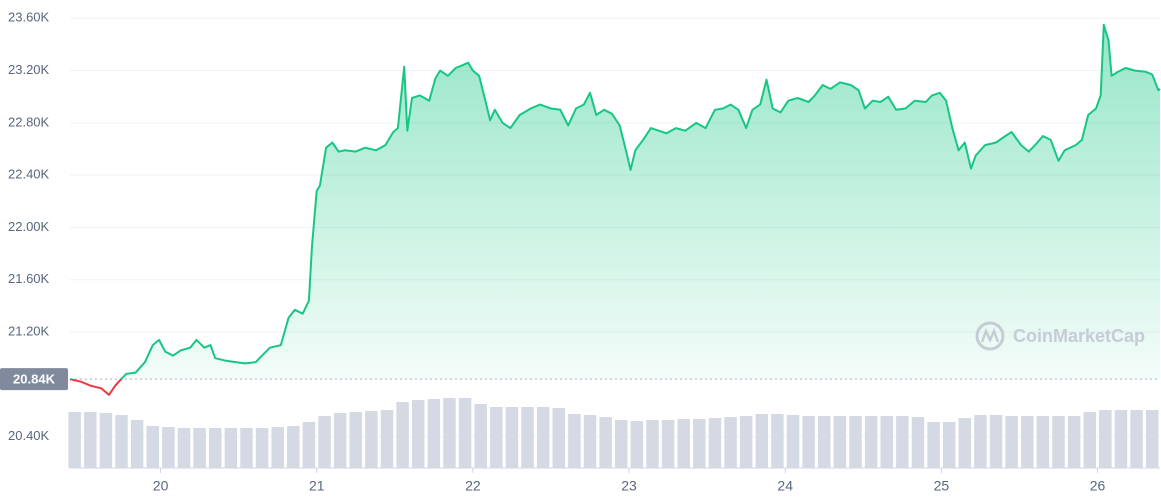  I want to click on volume-bars, so click(613, 433).